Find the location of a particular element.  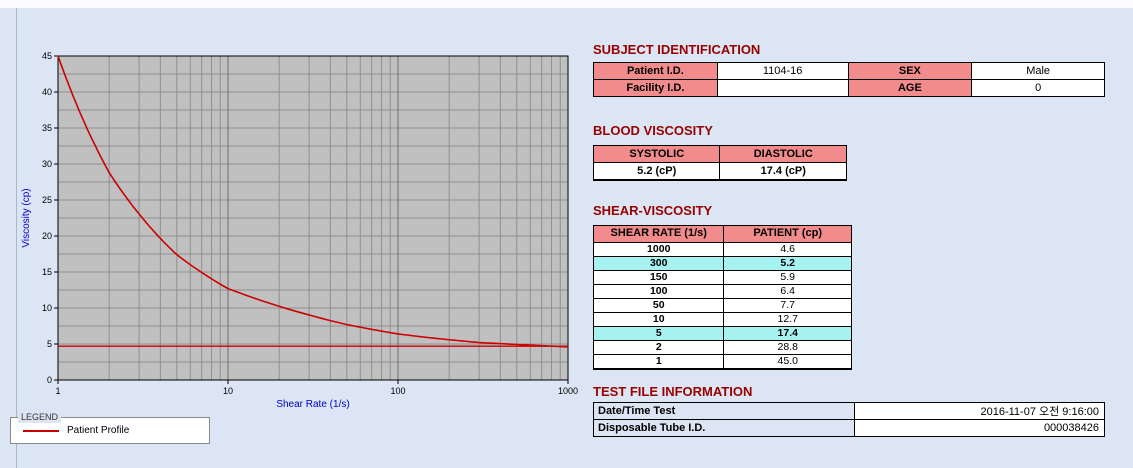

legend-title: LEGEND is located at coordinates (40, 417).